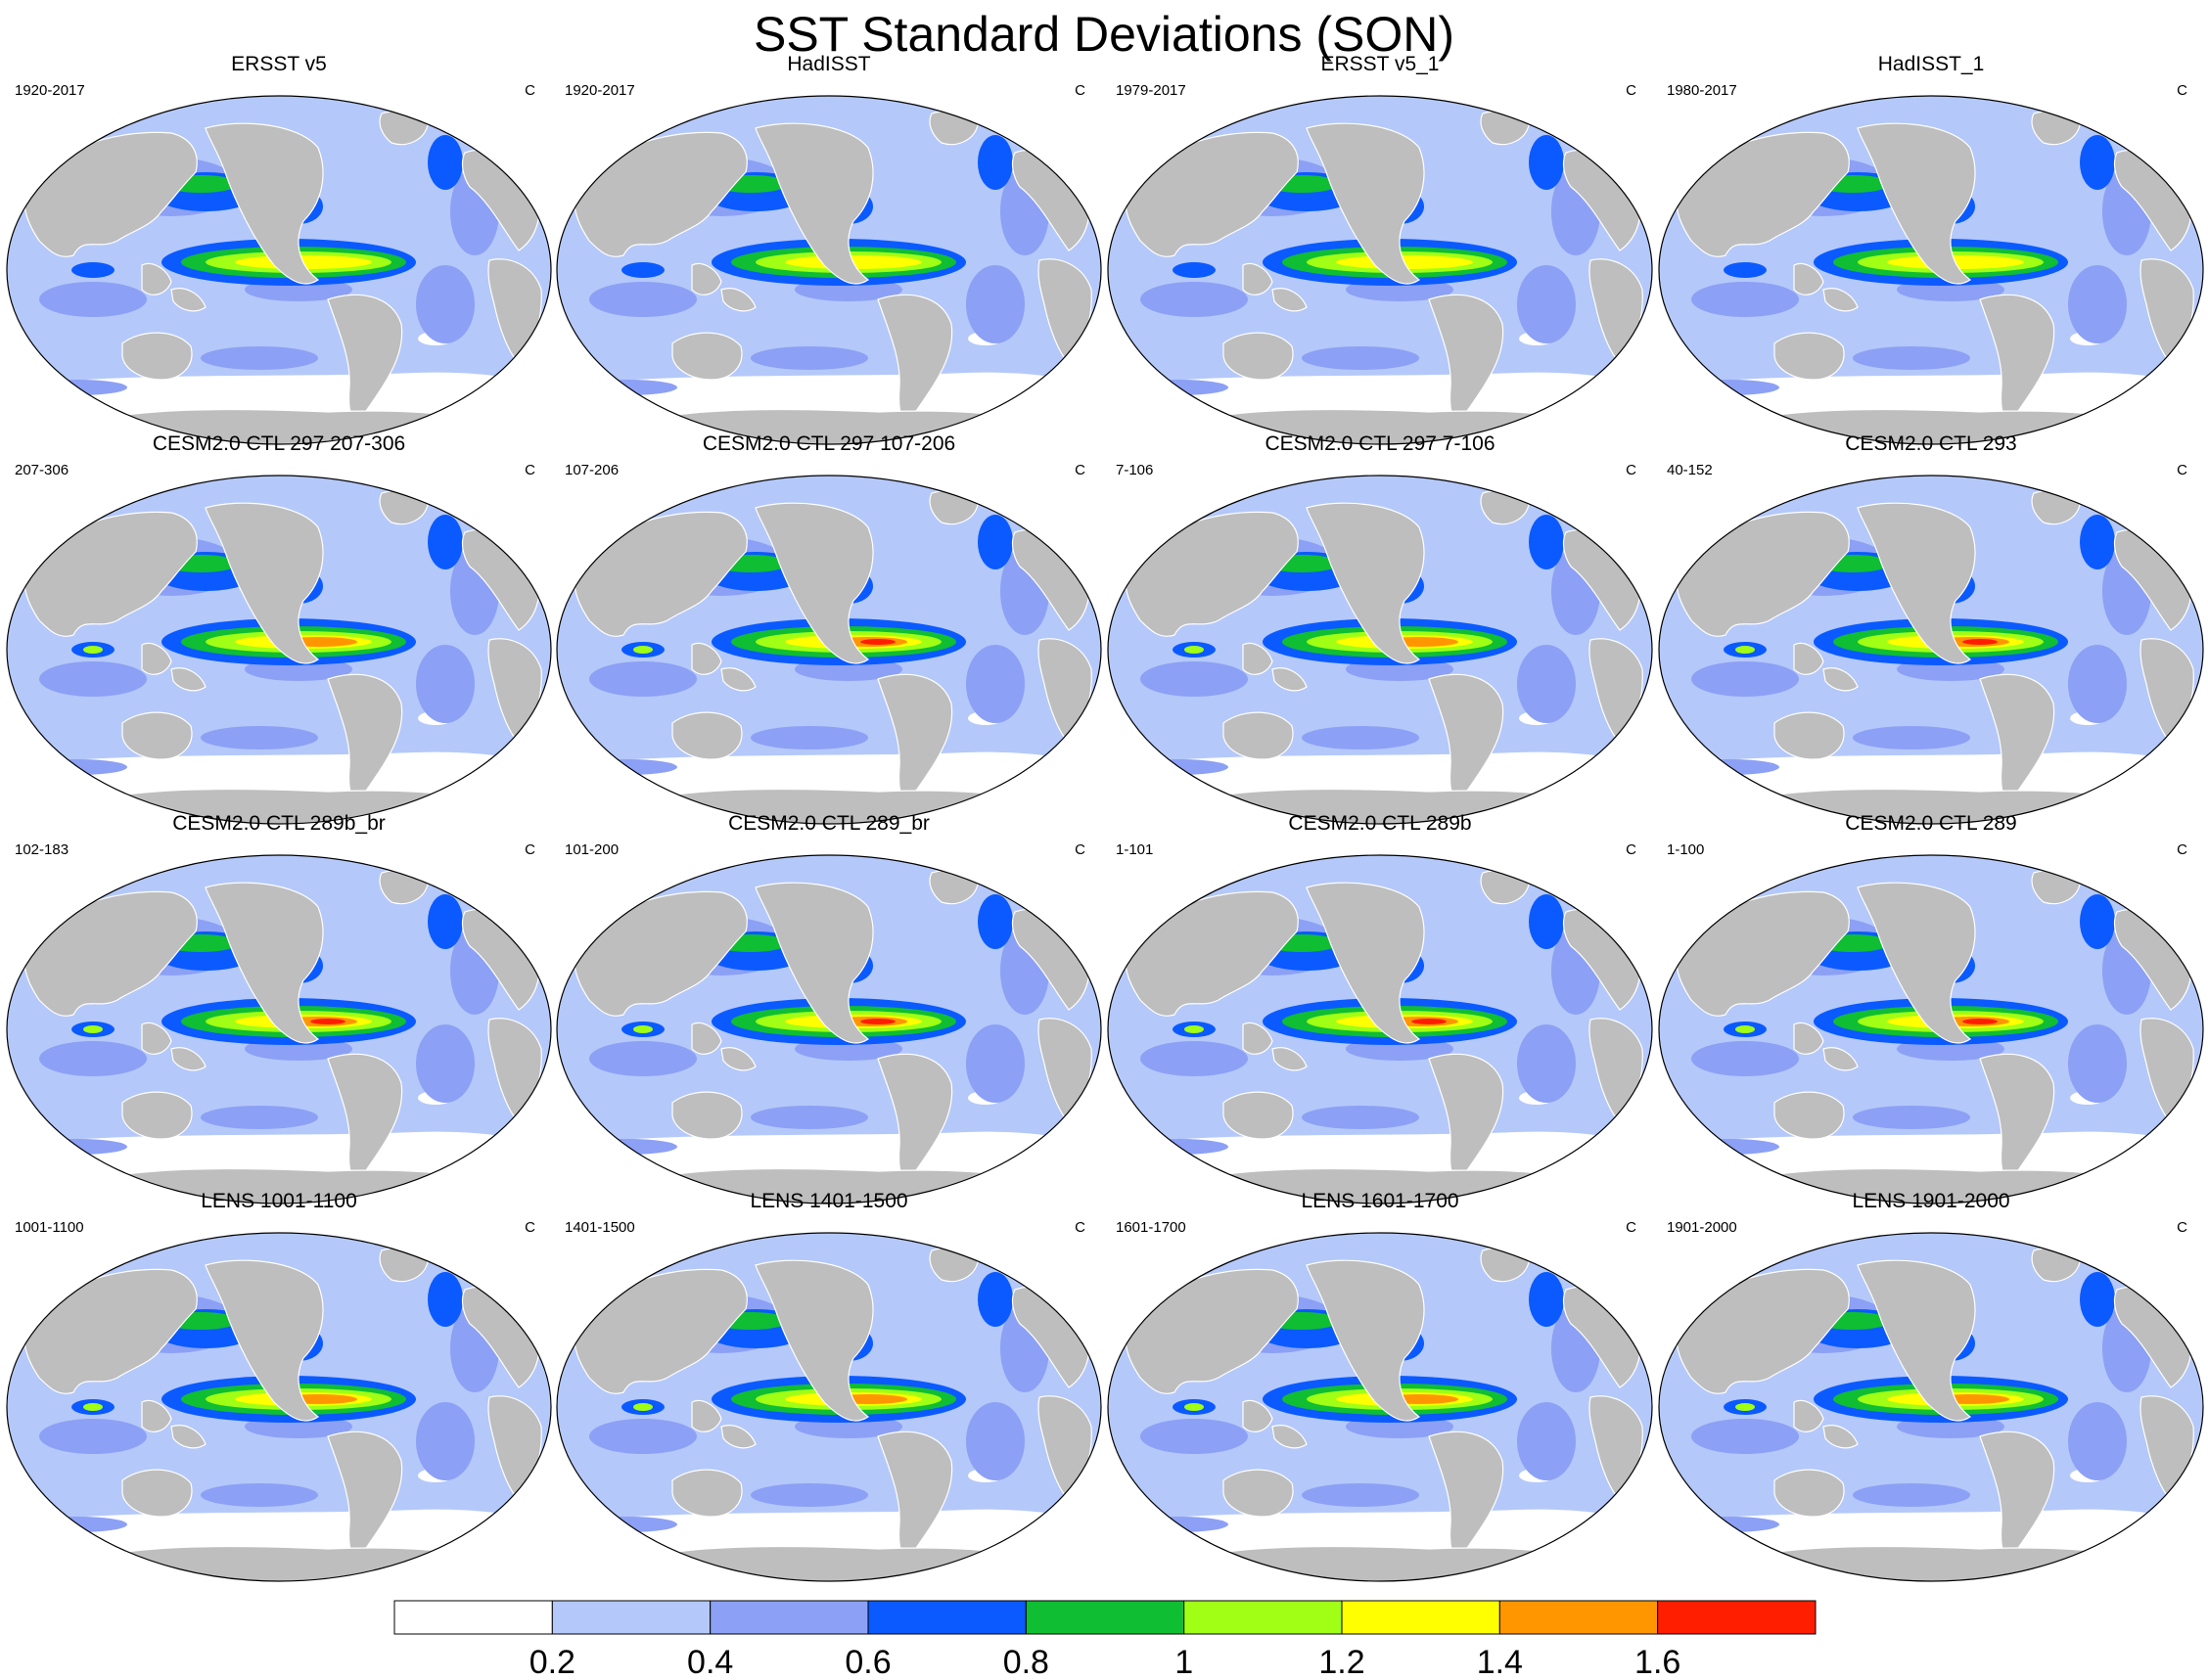  I want to click on panel-period-label: 1401-1500, so click(600, 1227).